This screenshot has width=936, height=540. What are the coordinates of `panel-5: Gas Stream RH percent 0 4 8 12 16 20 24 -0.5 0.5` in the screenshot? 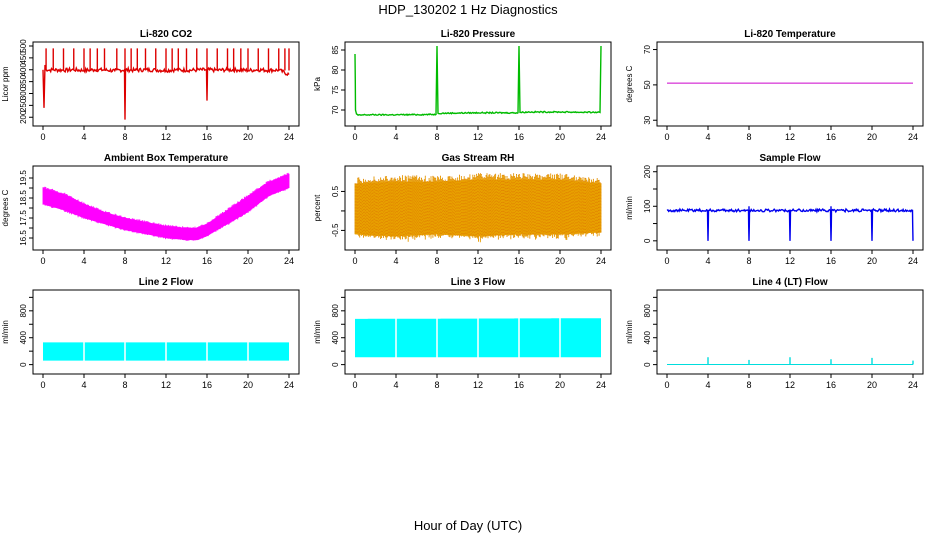 It's located at (462, 209).